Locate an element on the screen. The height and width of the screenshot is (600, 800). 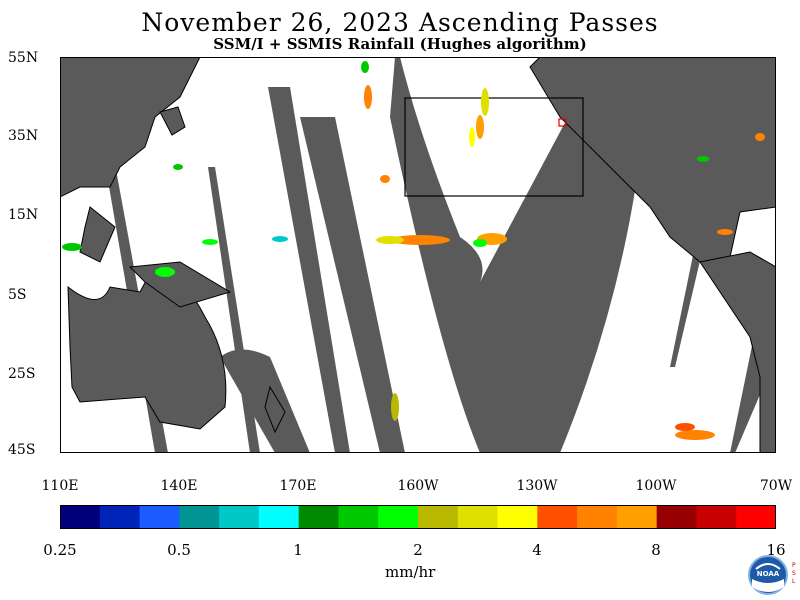
lat-label-5s: 5S is located at coordinates (17, 295).